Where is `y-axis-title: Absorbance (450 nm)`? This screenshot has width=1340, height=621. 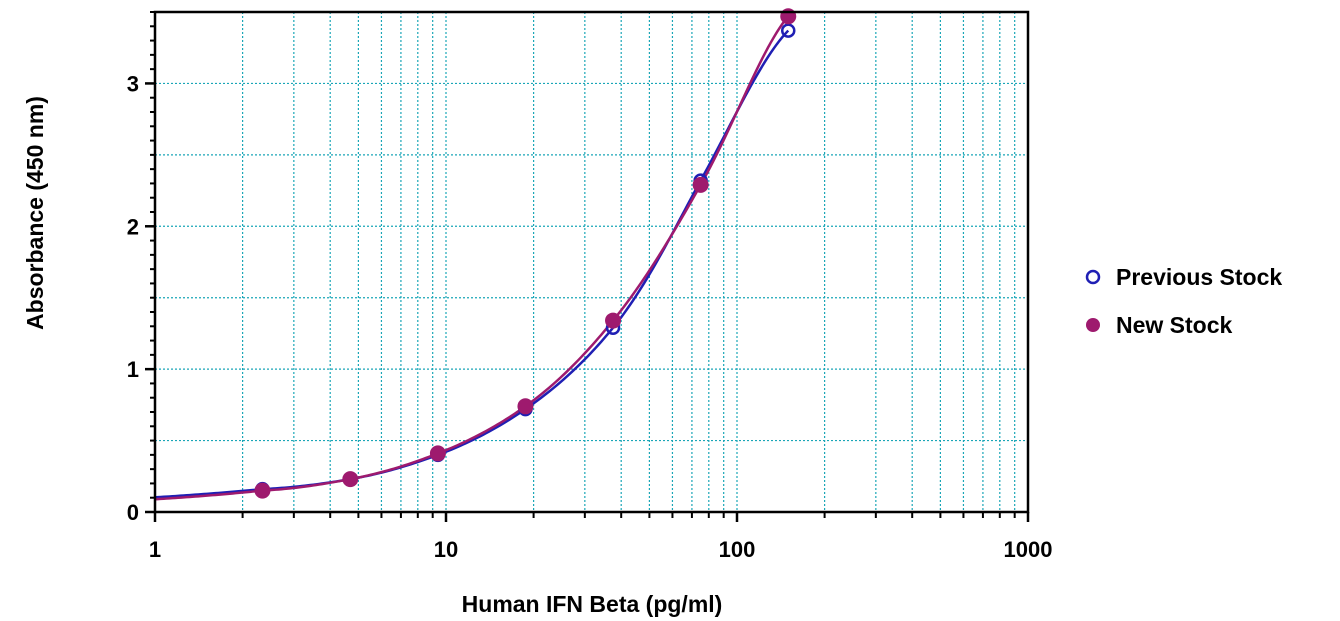 y-axis-title: Absorbance (450 nm) is located at coordinates (35, 213).